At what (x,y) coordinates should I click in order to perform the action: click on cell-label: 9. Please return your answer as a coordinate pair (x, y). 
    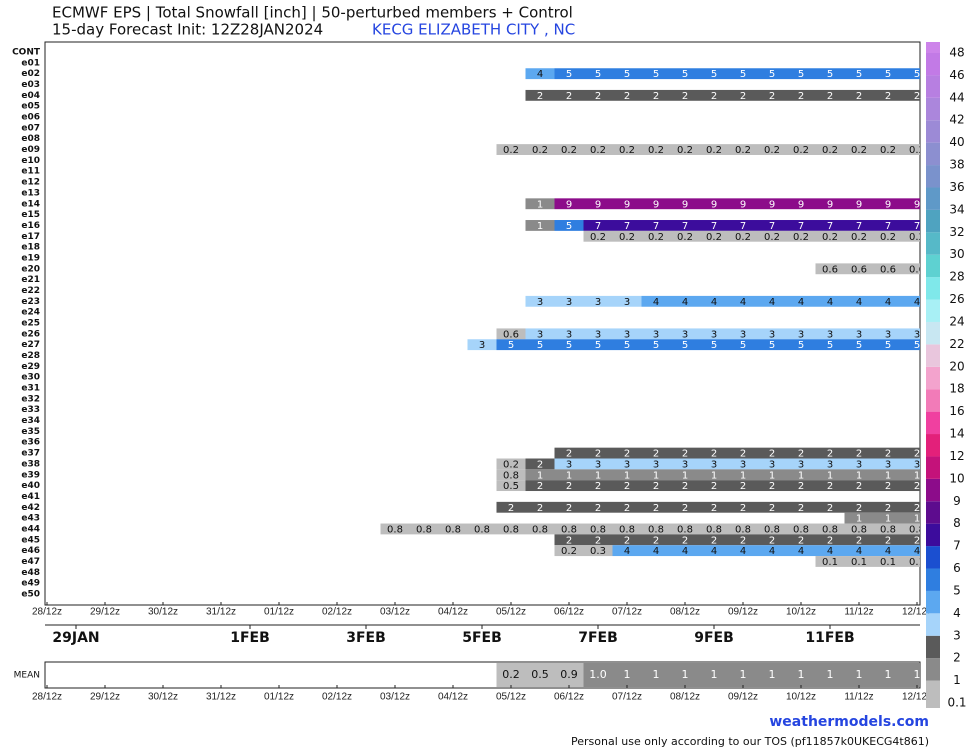
    Looking at the image, I should click on (859, 204).